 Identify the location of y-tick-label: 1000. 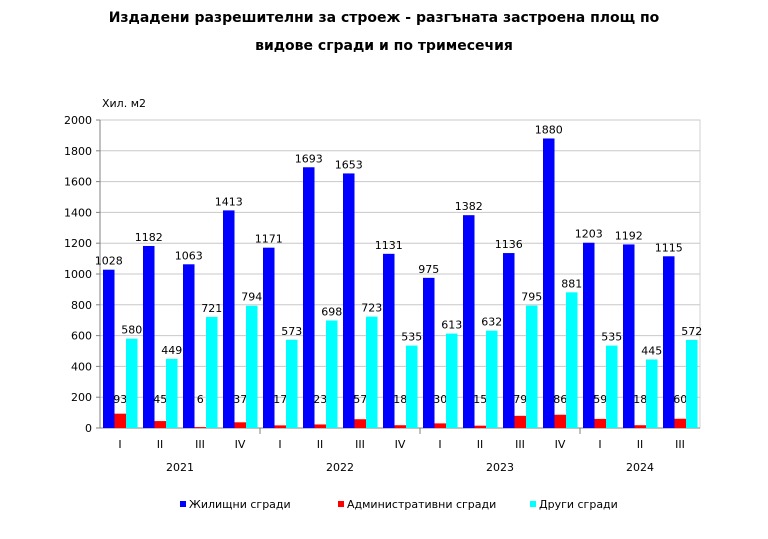
(78, 274).